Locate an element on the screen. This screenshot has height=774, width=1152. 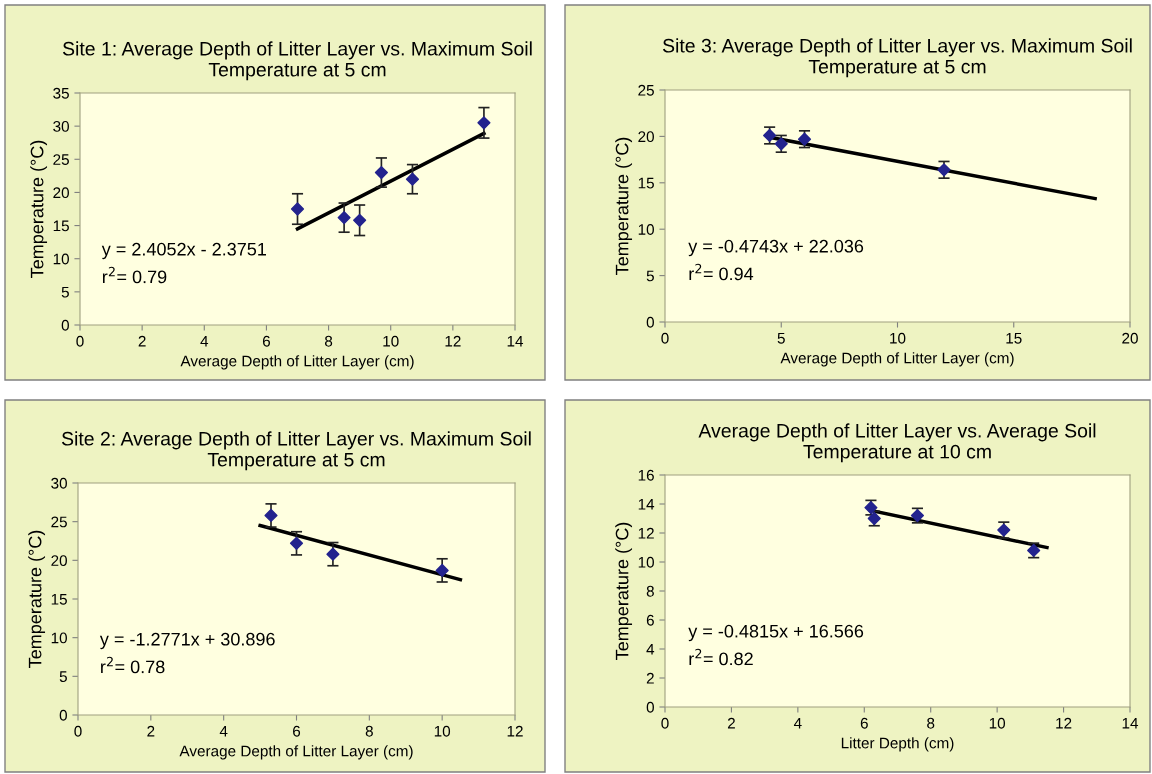
y-tick-label: 35 is located at coordinates (61, 93).